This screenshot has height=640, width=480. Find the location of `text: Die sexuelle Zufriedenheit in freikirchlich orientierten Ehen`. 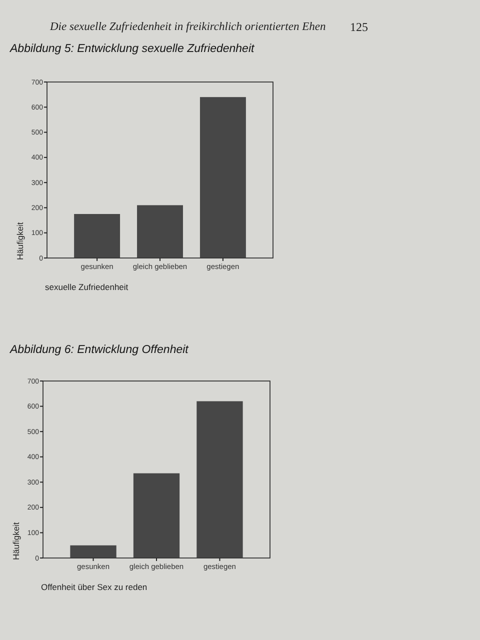

text: Die sexuelle Zufriedenheit in freikirchlich orientierten Ehen is located at coordinates (187, 27).